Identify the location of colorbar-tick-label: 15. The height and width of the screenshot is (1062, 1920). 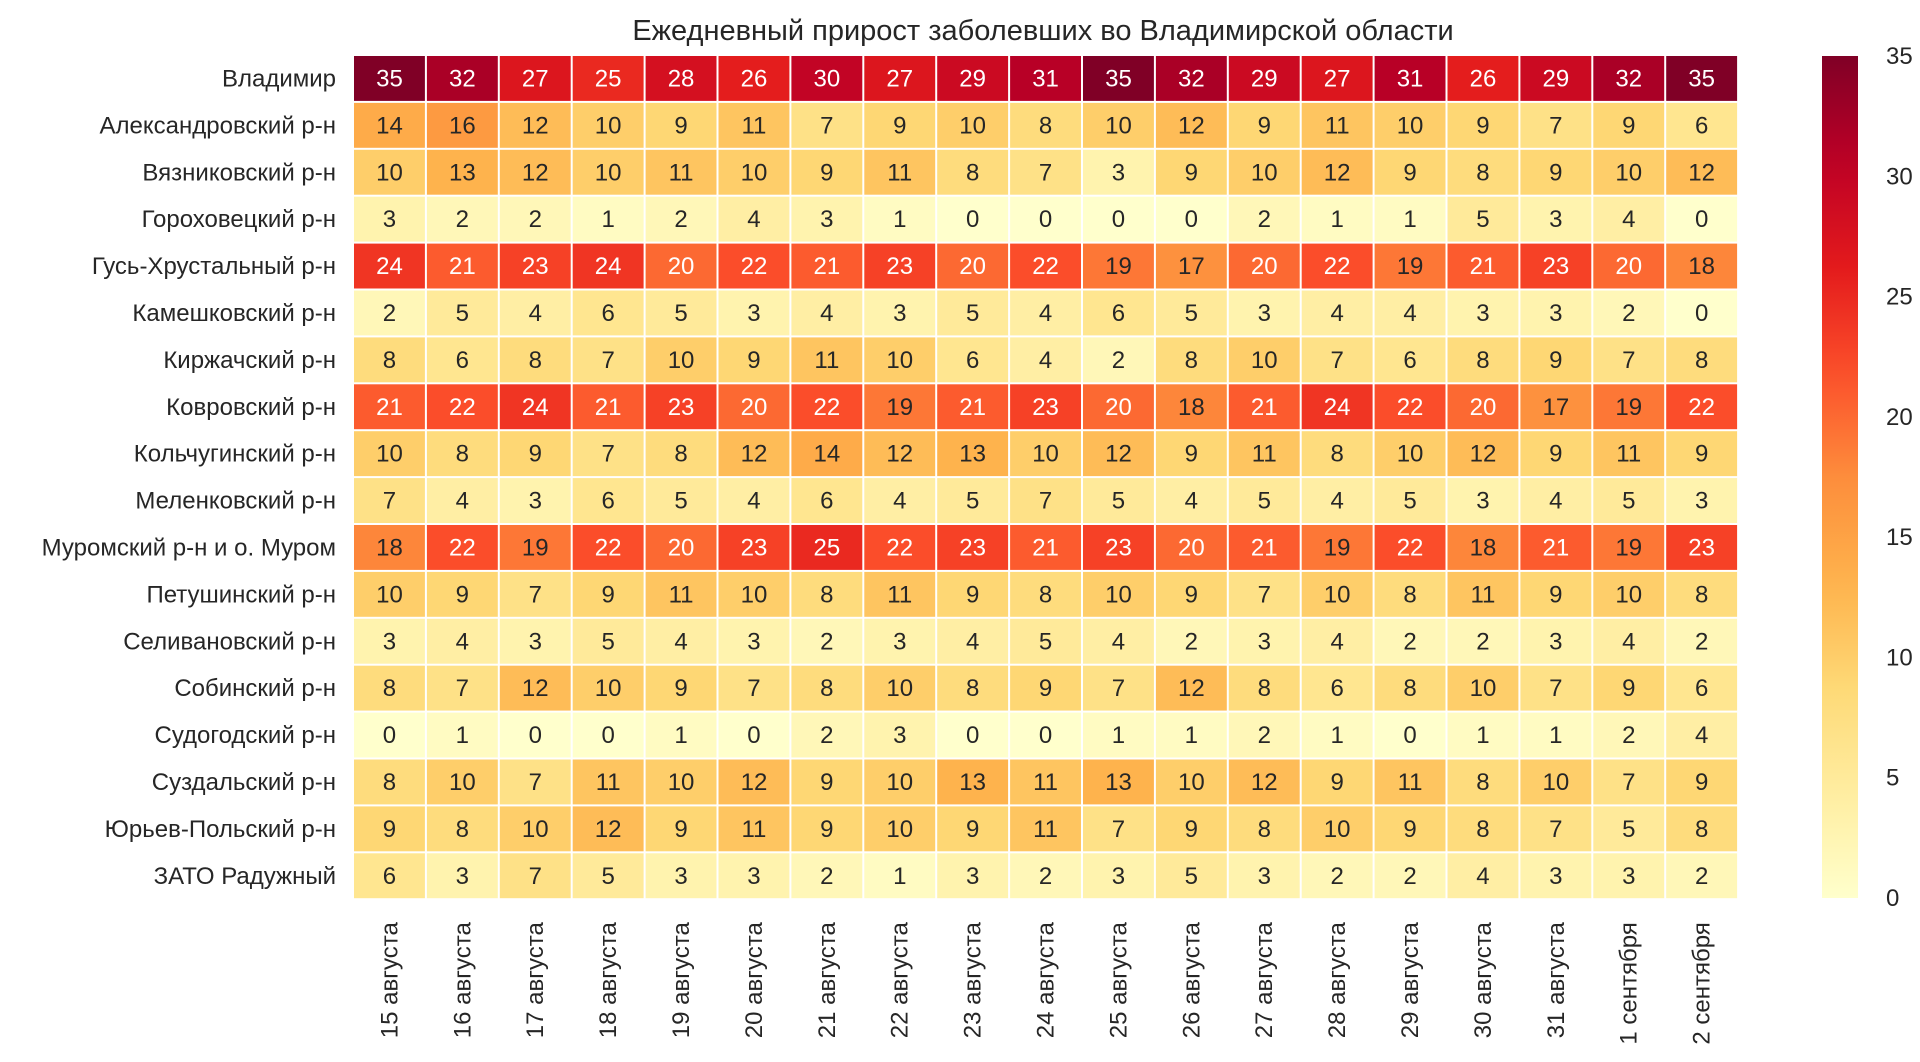
(1899, 537).